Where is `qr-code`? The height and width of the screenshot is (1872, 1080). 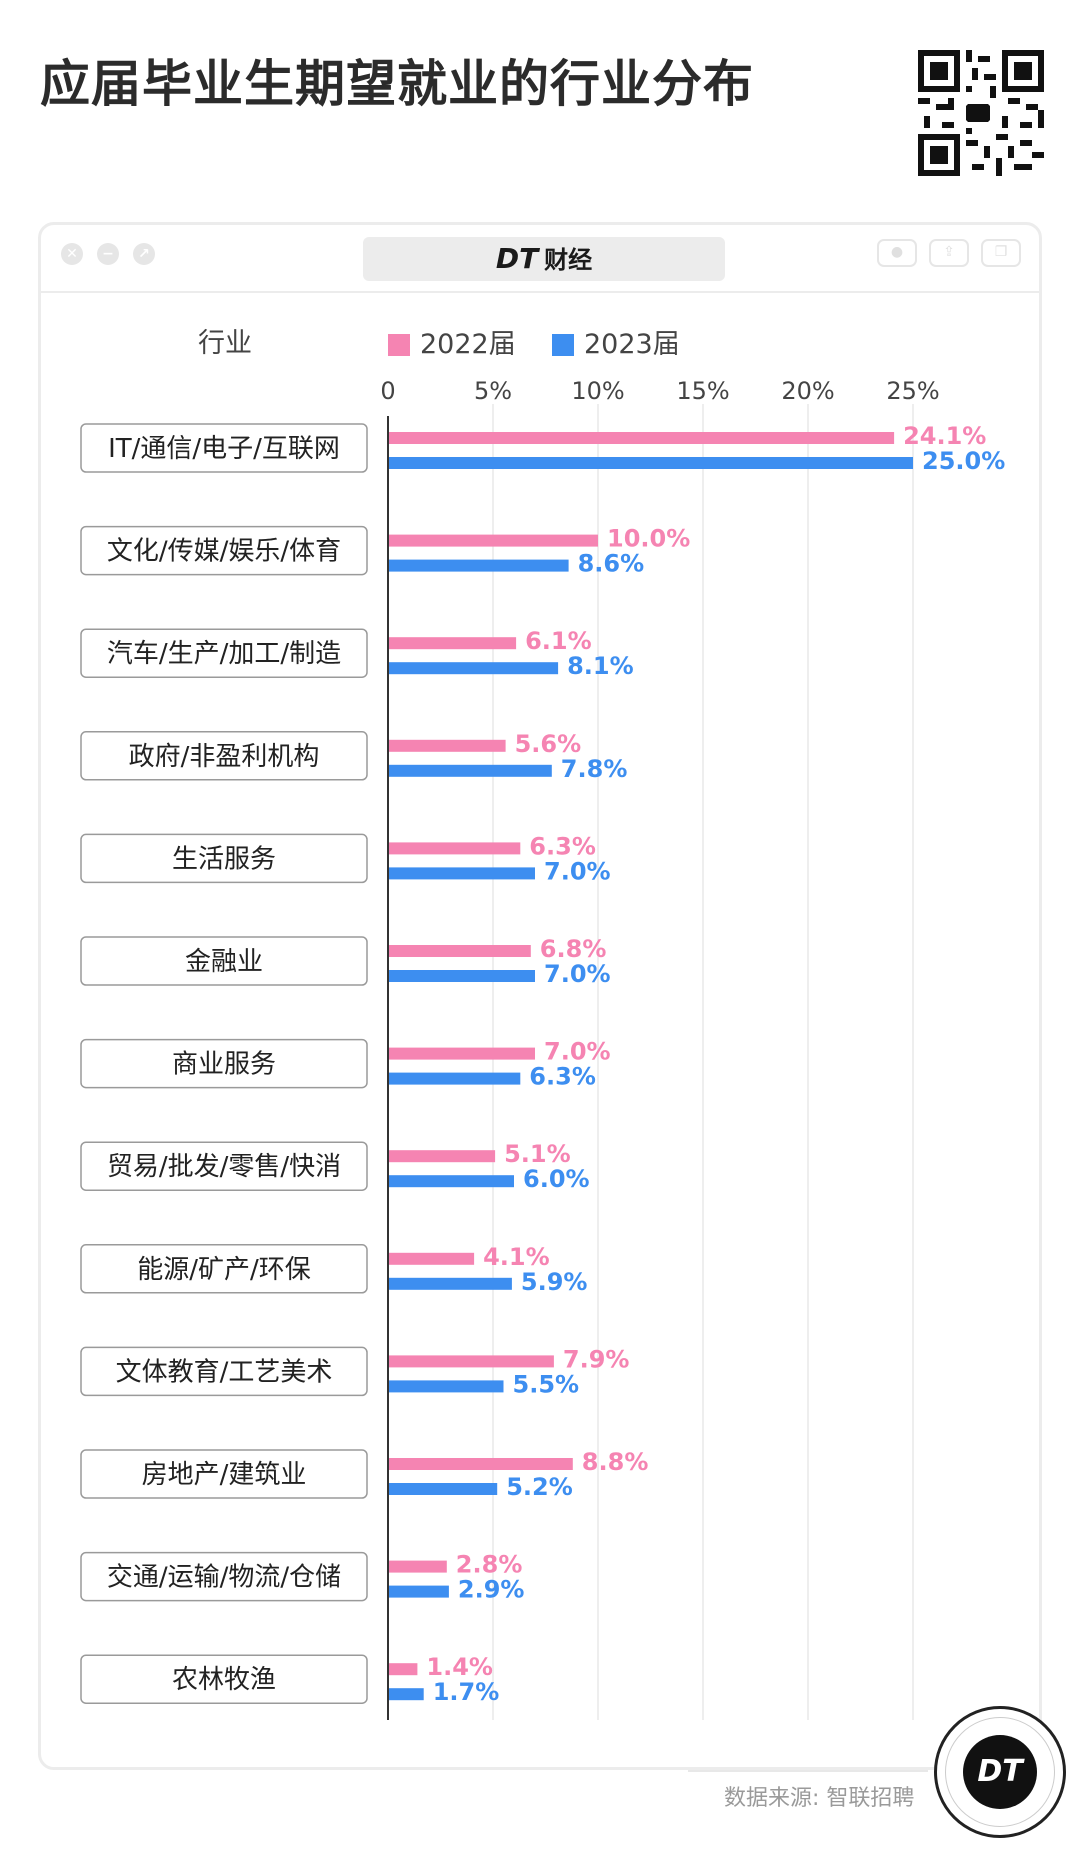 qr-code is located at coordinates (981, 113).